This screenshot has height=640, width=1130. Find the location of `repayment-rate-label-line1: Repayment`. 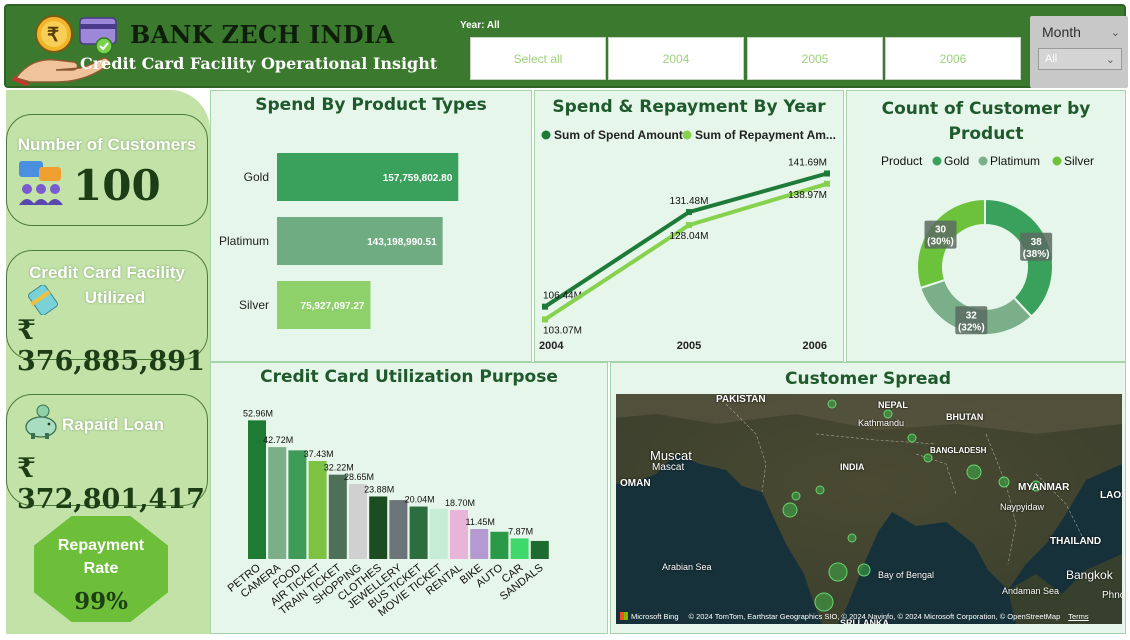

repayment-rate-label-line1: Repayment is located at coordinates (101, 545).